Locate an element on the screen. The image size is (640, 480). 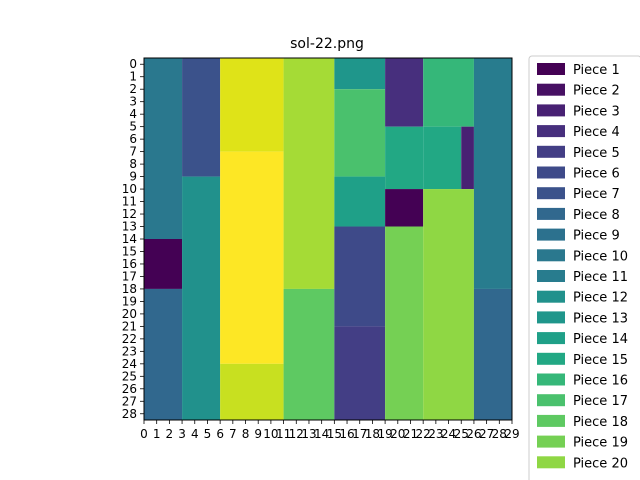
x-tick-label: 13 is located at coordinates (308, 434).